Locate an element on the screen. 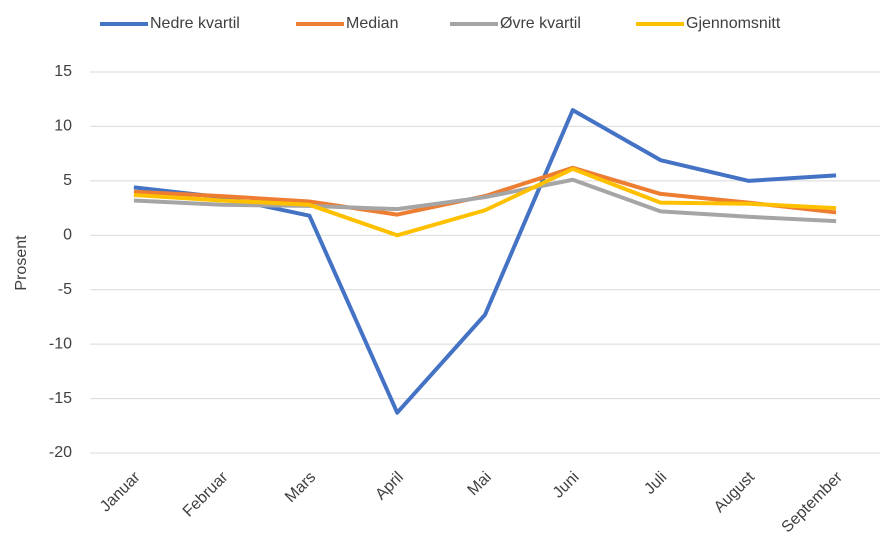 The width and height of the screenshot is (888, 553). y-tick-label: 15 is located at coordinates (63, 71).